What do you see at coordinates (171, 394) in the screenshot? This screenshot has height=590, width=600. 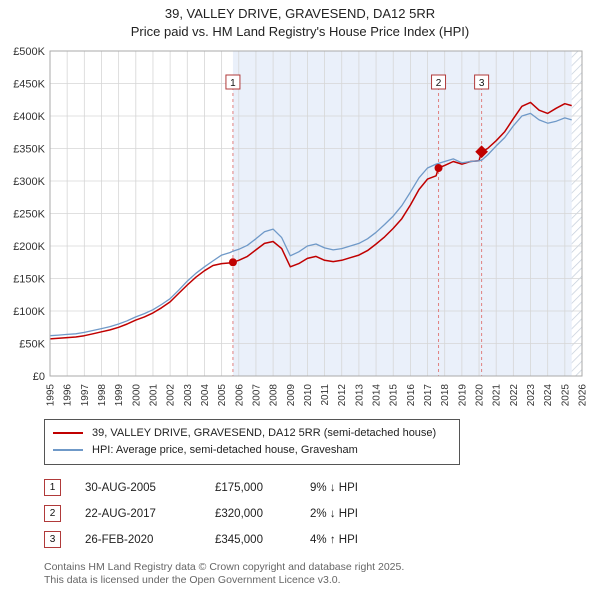 I see `x-axis-label: 2002` at bounding box center [171, 394].